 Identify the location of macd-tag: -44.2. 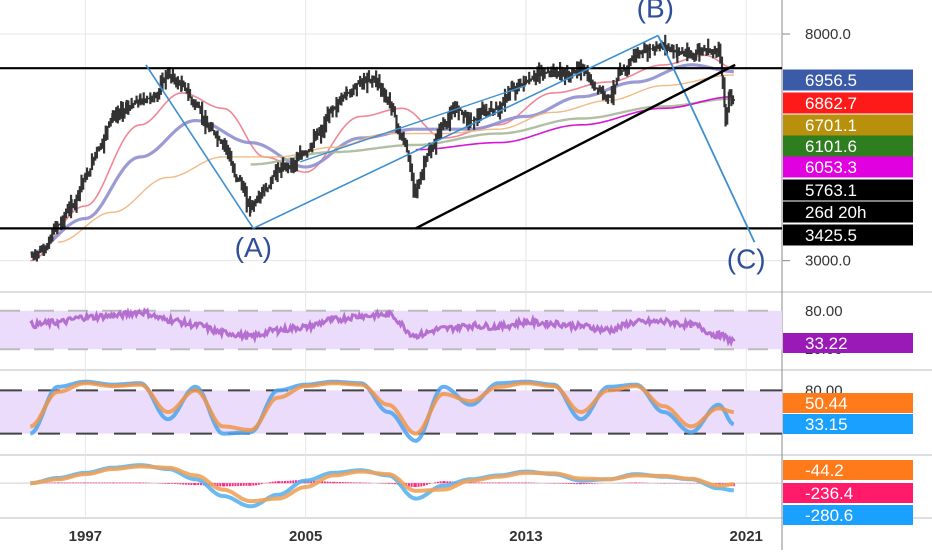
(848, 470).